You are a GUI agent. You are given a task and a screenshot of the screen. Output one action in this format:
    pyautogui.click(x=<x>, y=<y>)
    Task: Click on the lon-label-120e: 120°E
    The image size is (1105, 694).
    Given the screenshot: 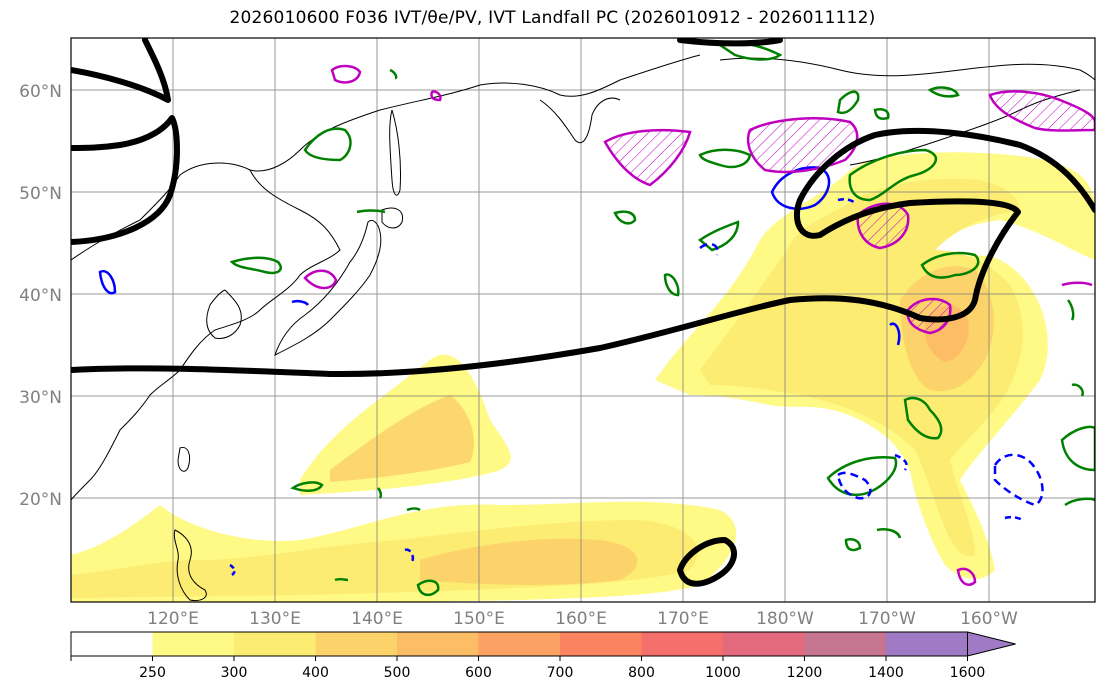 What is the action you would take?
    pyautogui.click(x=173, y=619)
    